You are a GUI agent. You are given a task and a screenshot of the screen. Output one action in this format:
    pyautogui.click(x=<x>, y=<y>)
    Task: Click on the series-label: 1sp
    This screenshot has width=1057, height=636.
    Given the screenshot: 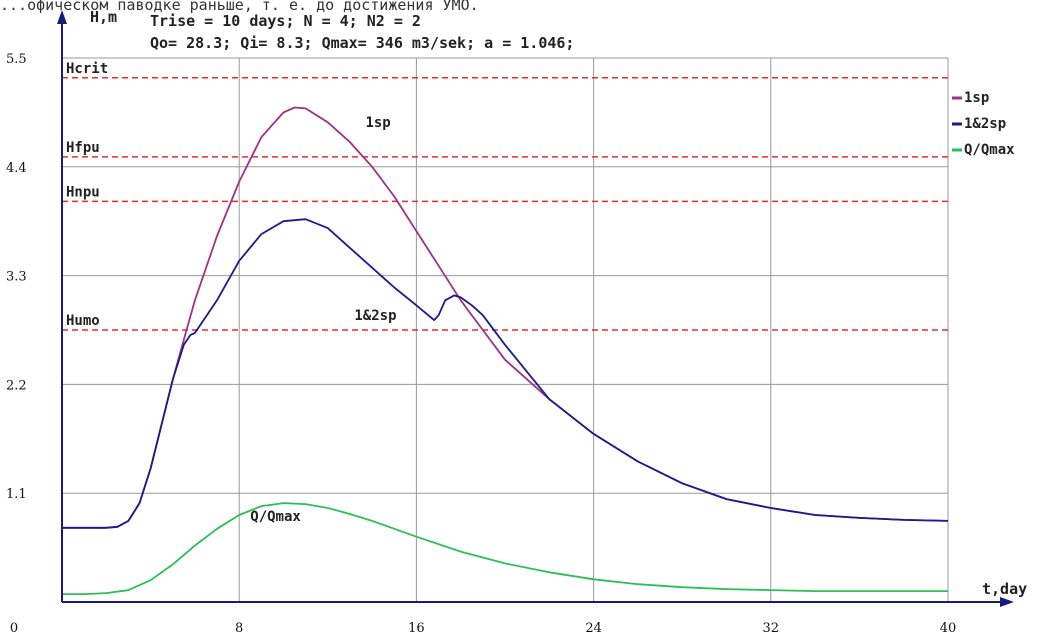 What is the action you would take?
    pyautogui.click(x=377, y=123)
    